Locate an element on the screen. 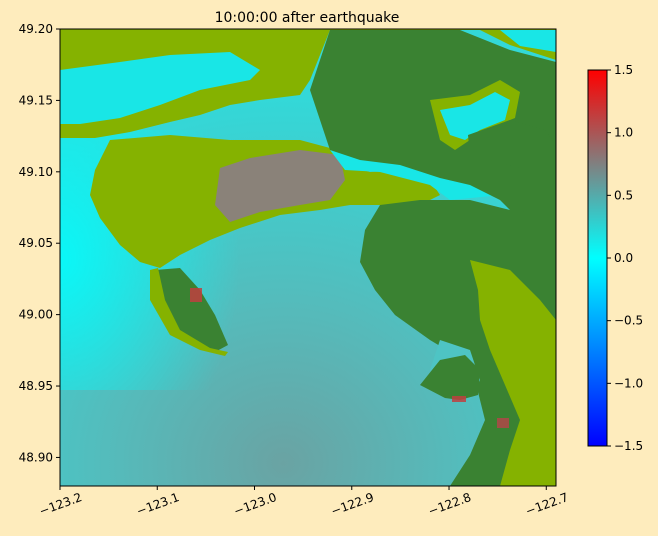 The width and height of the screenshot is (658, 536). y-tick-label: 49.05 is located at coordinates (36, 243).